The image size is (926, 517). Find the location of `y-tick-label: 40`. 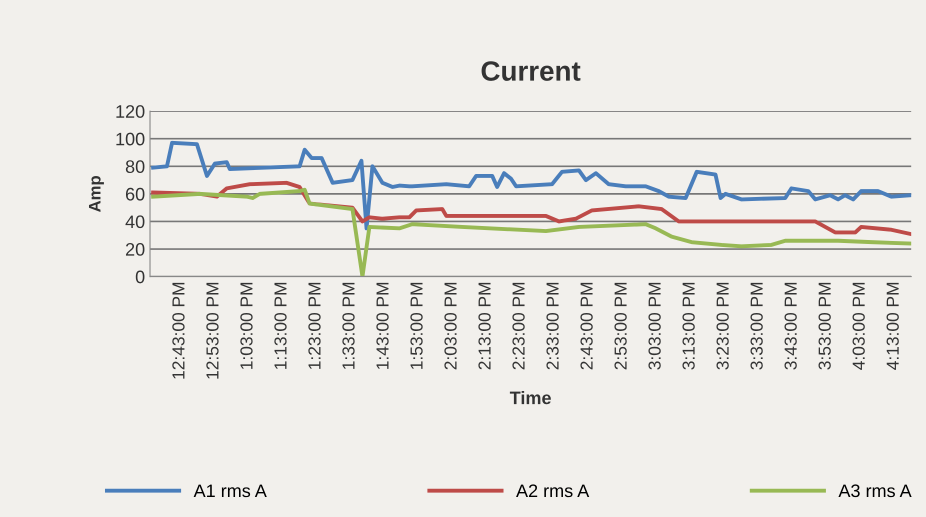

y-tick-label: 40 is located at coordinates (134, 221).